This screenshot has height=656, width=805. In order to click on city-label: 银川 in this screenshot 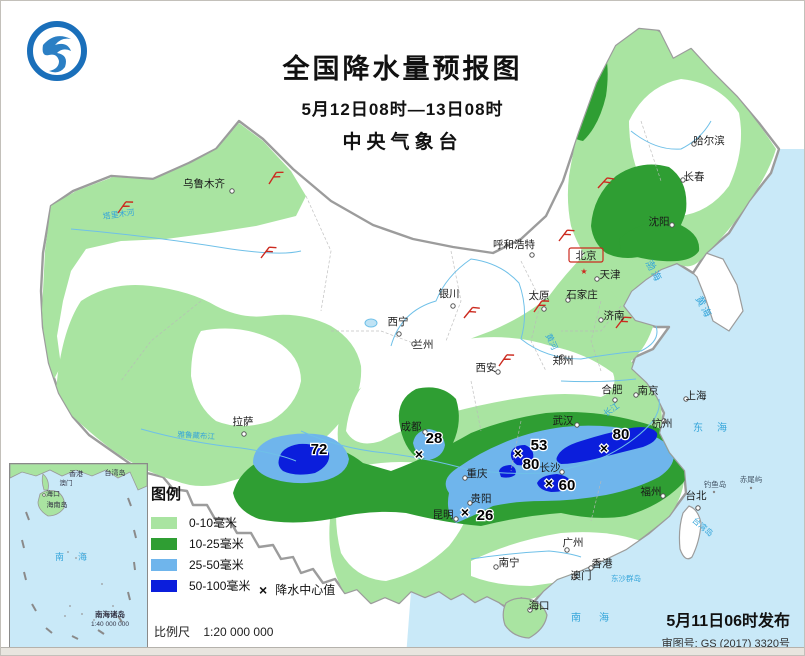, I will do `click(449, 293)`.